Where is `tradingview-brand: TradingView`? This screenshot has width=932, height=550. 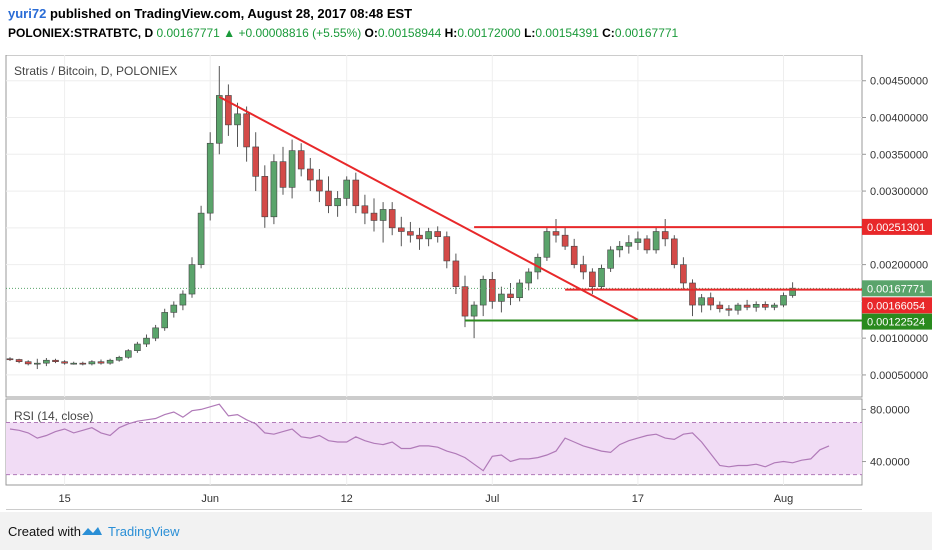 tradingview-brand: TradingView is located at coordinates (144, 531).